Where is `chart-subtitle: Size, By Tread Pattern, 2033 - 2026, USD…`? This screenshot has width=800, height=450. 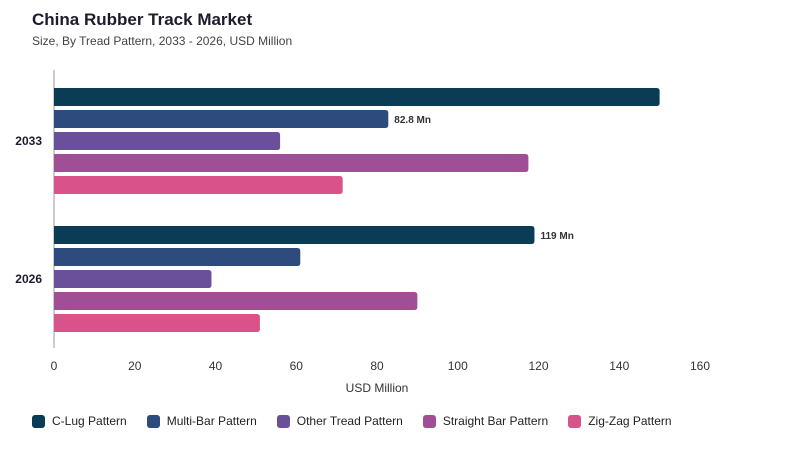
chart-subtitle: Size, By Tread Pattern, 2033 - 2026, USD… is located at coordinates (162, 41).